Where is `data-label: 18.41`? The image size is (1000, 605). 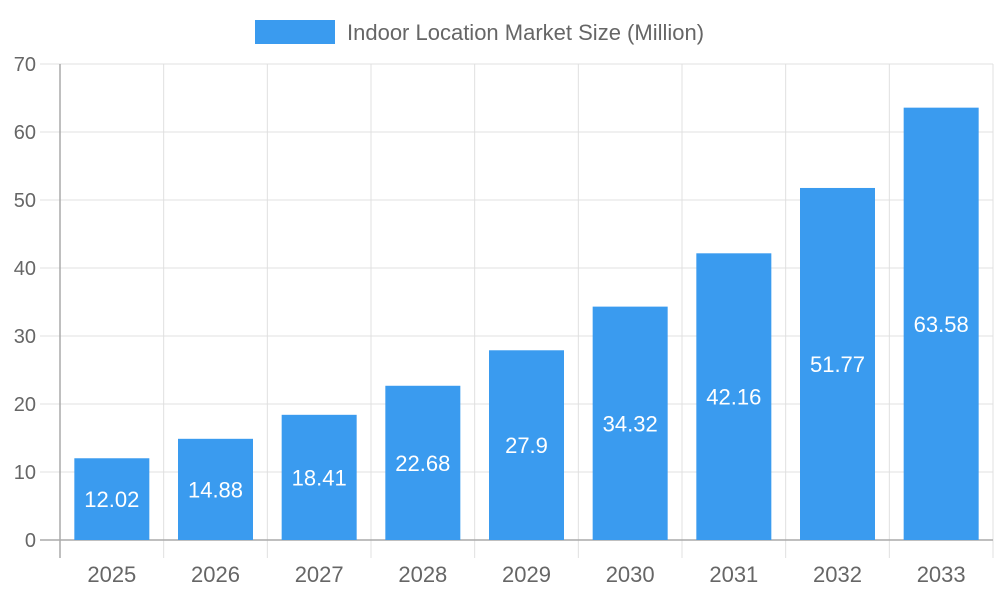 data-label: 18.41 is located at coordinates (319, 477).